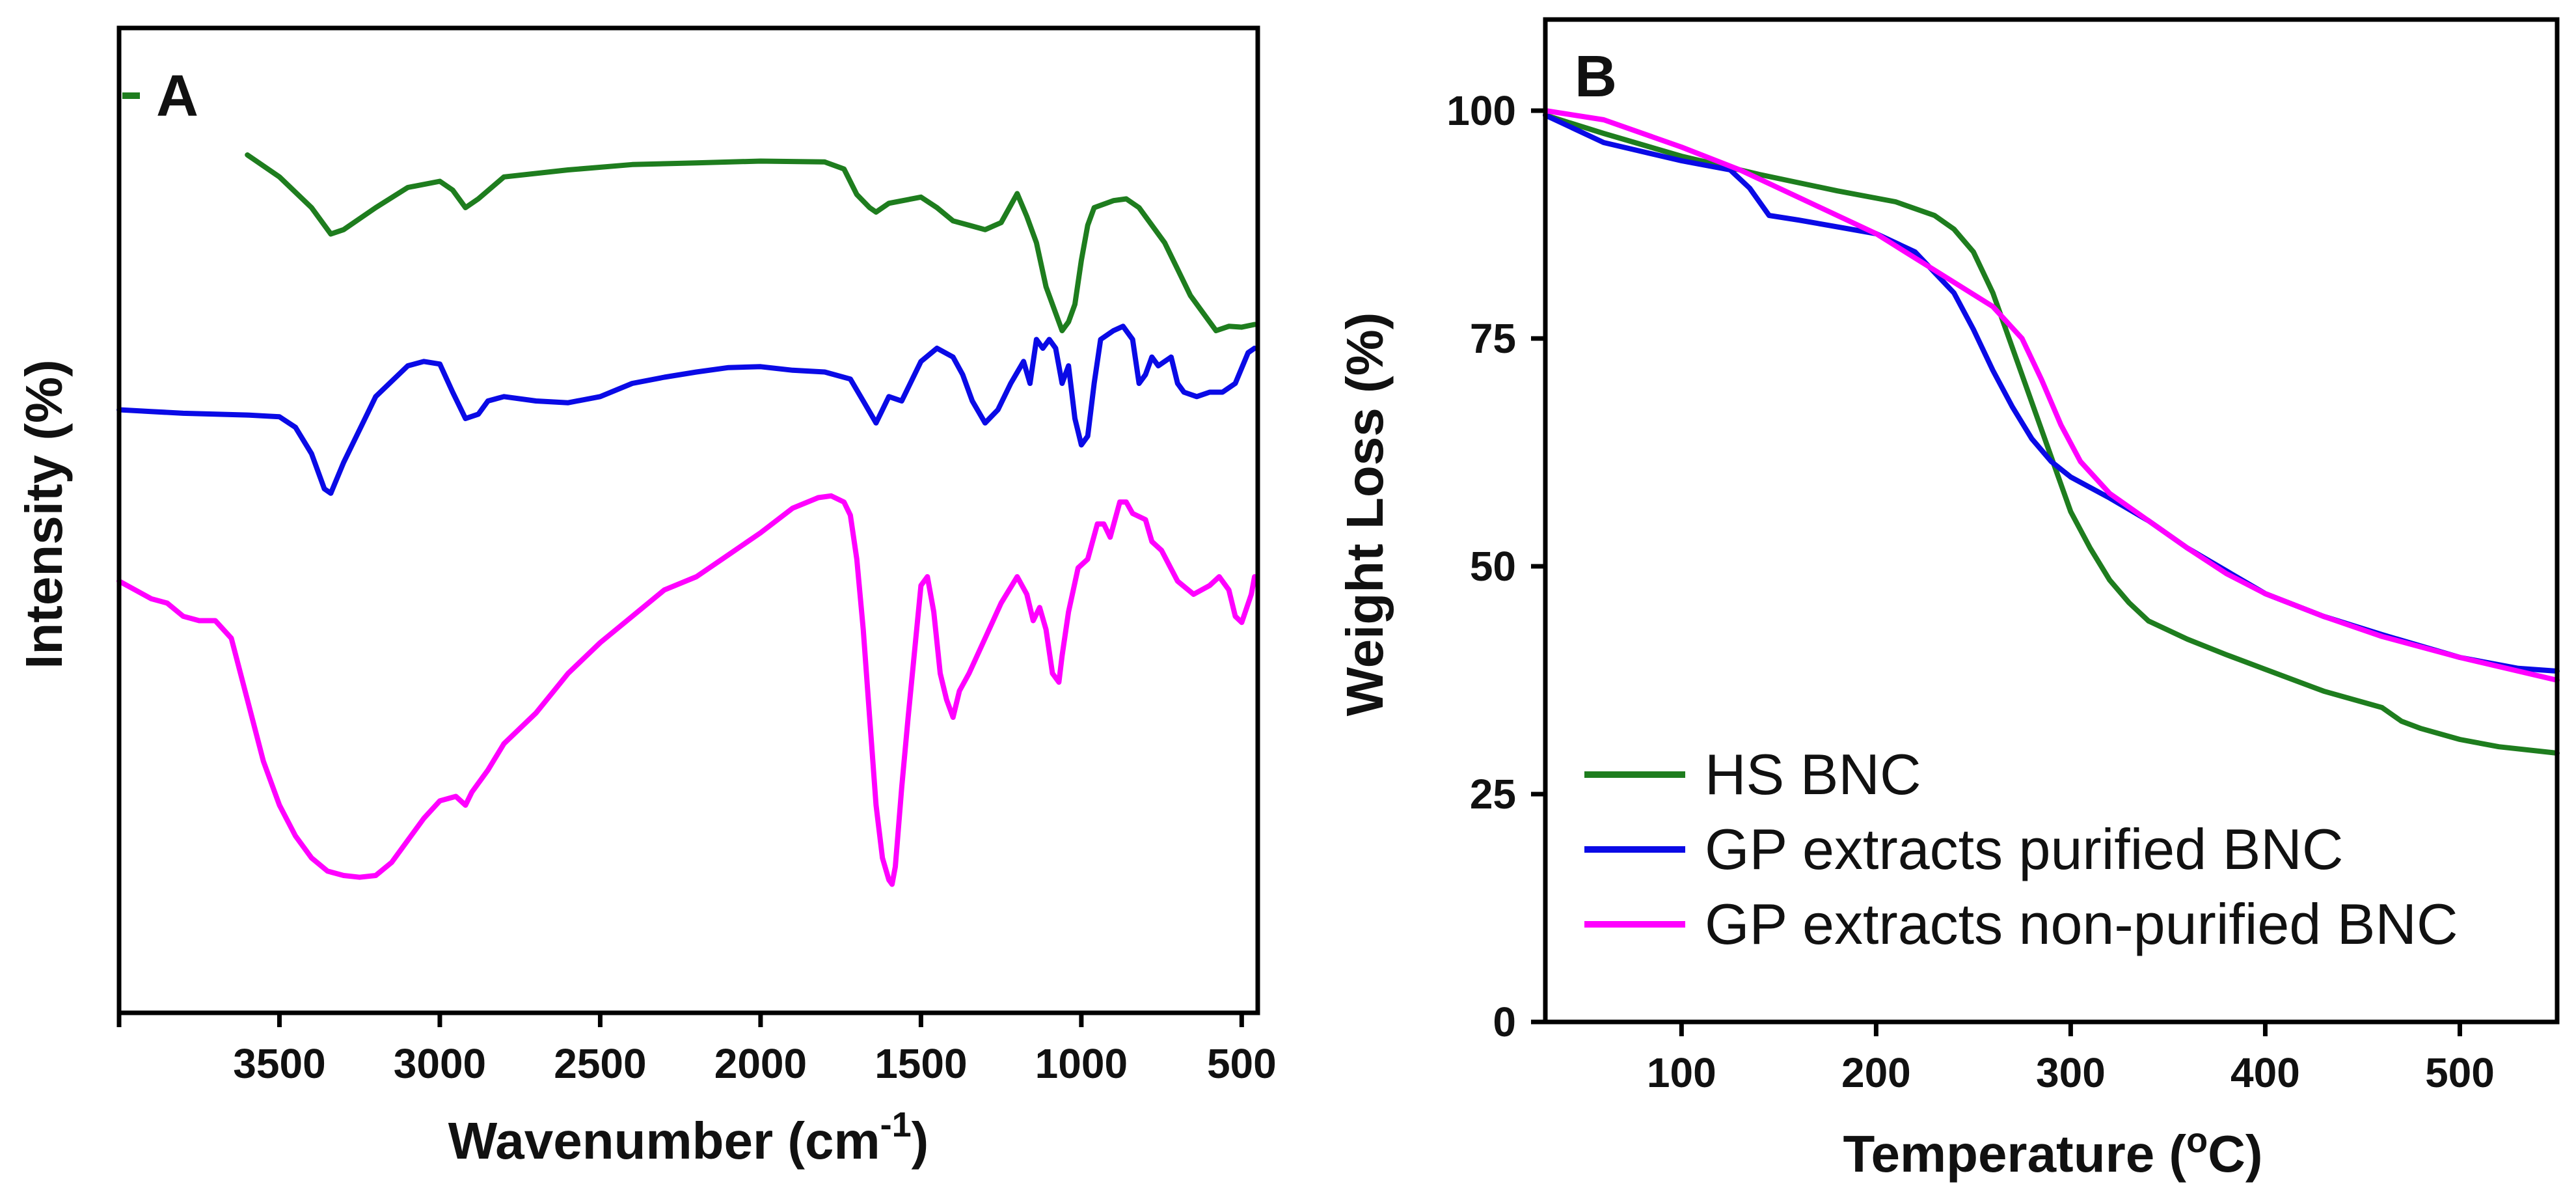  I want to click on panel-a-letter: A, so click(177, 96).